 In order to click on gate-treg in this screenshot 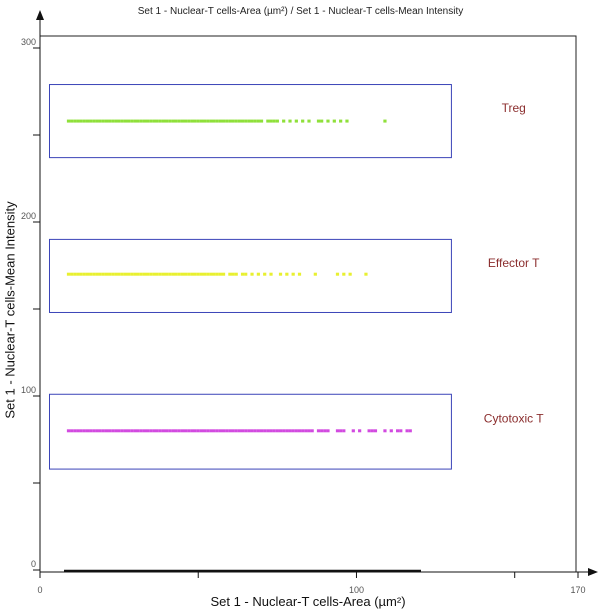, I will do `click(250, 121)`.